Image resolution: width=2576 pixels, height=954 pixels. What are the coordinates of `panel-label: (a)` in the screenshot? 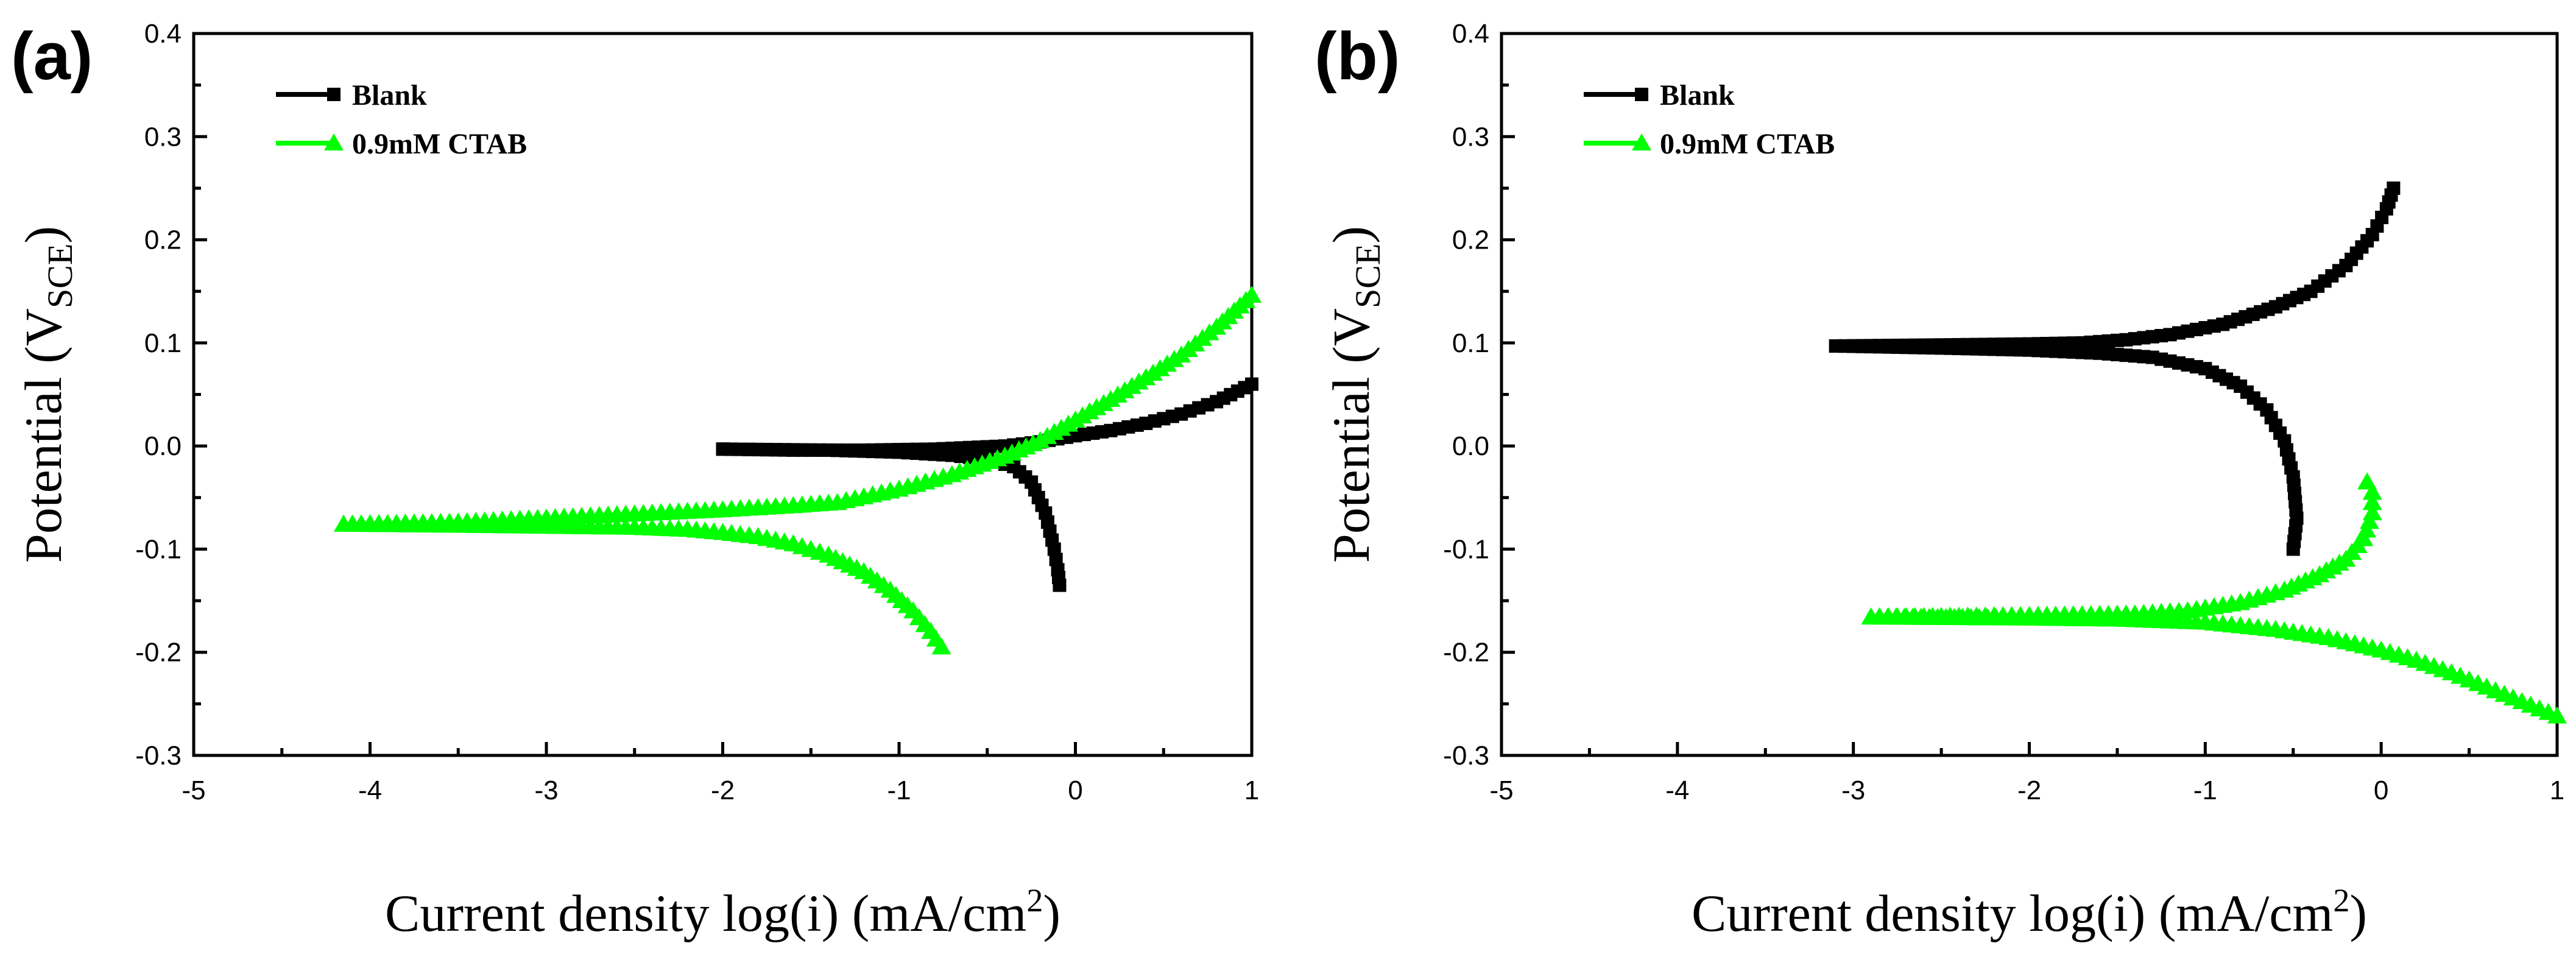 It's located at (52, 56).